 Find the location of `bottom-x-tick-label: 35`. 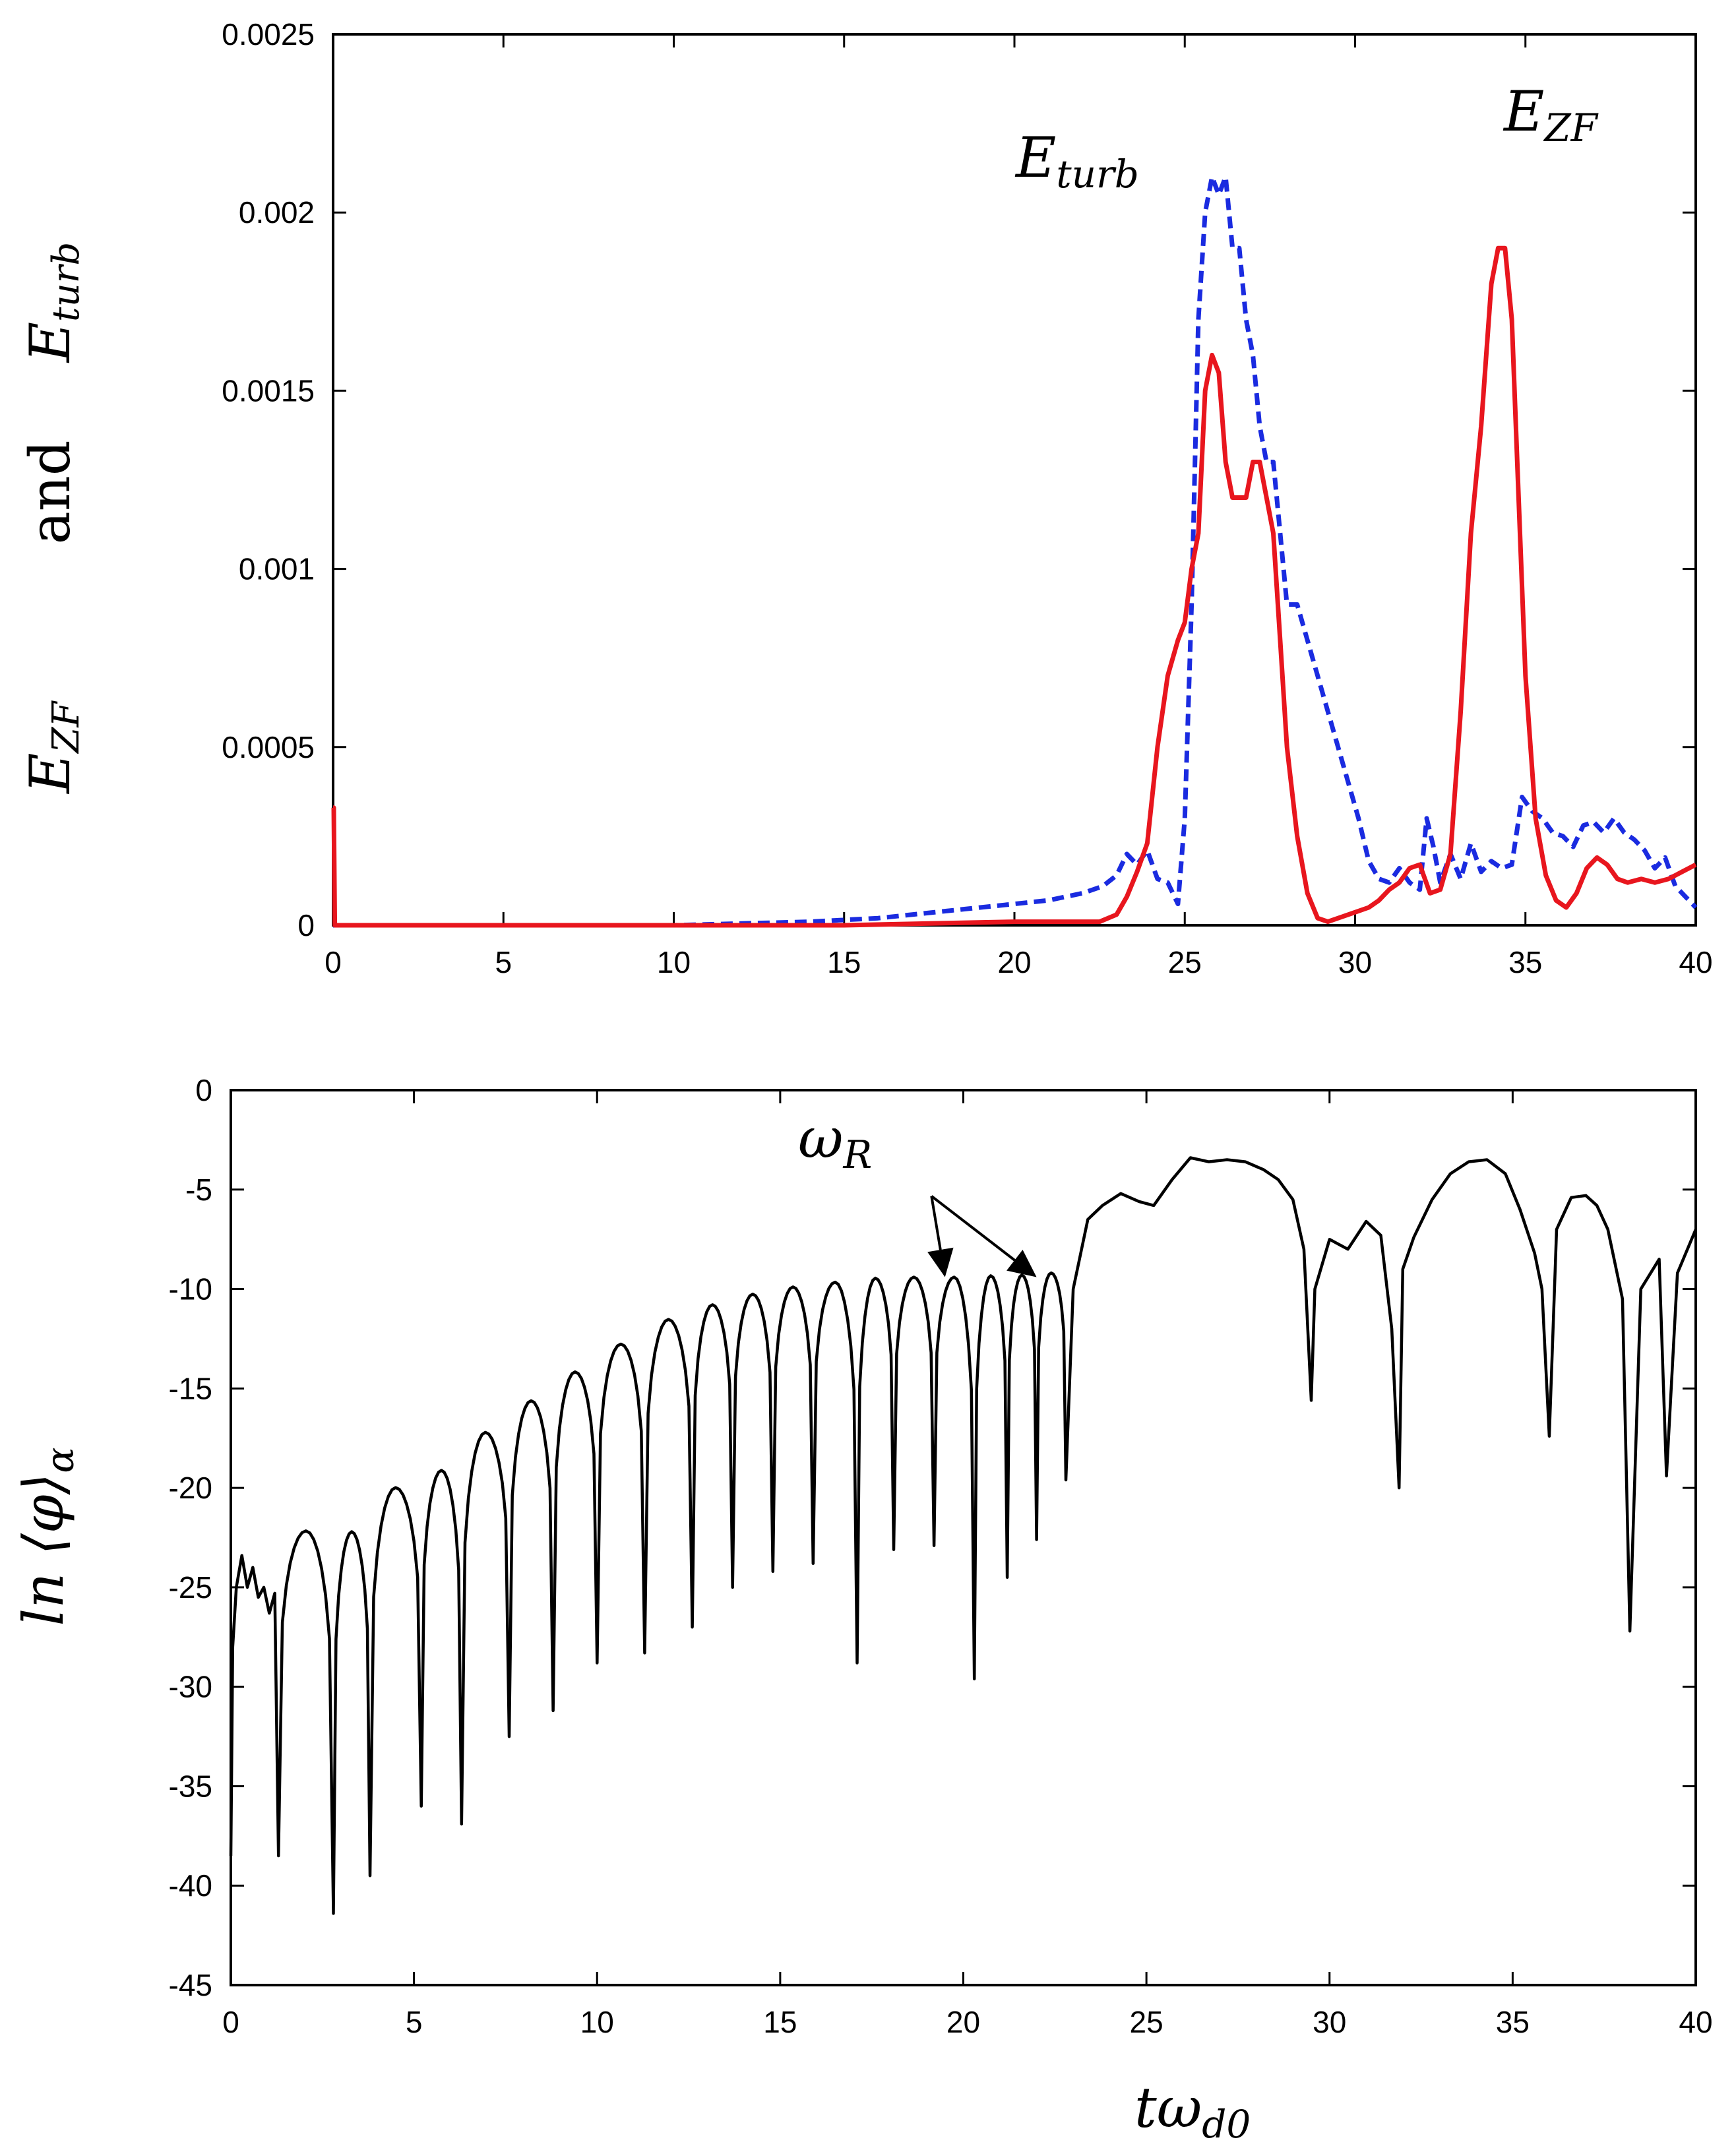

bottom-x-tick-label: 35 is located at coordinates (1513, 2022).